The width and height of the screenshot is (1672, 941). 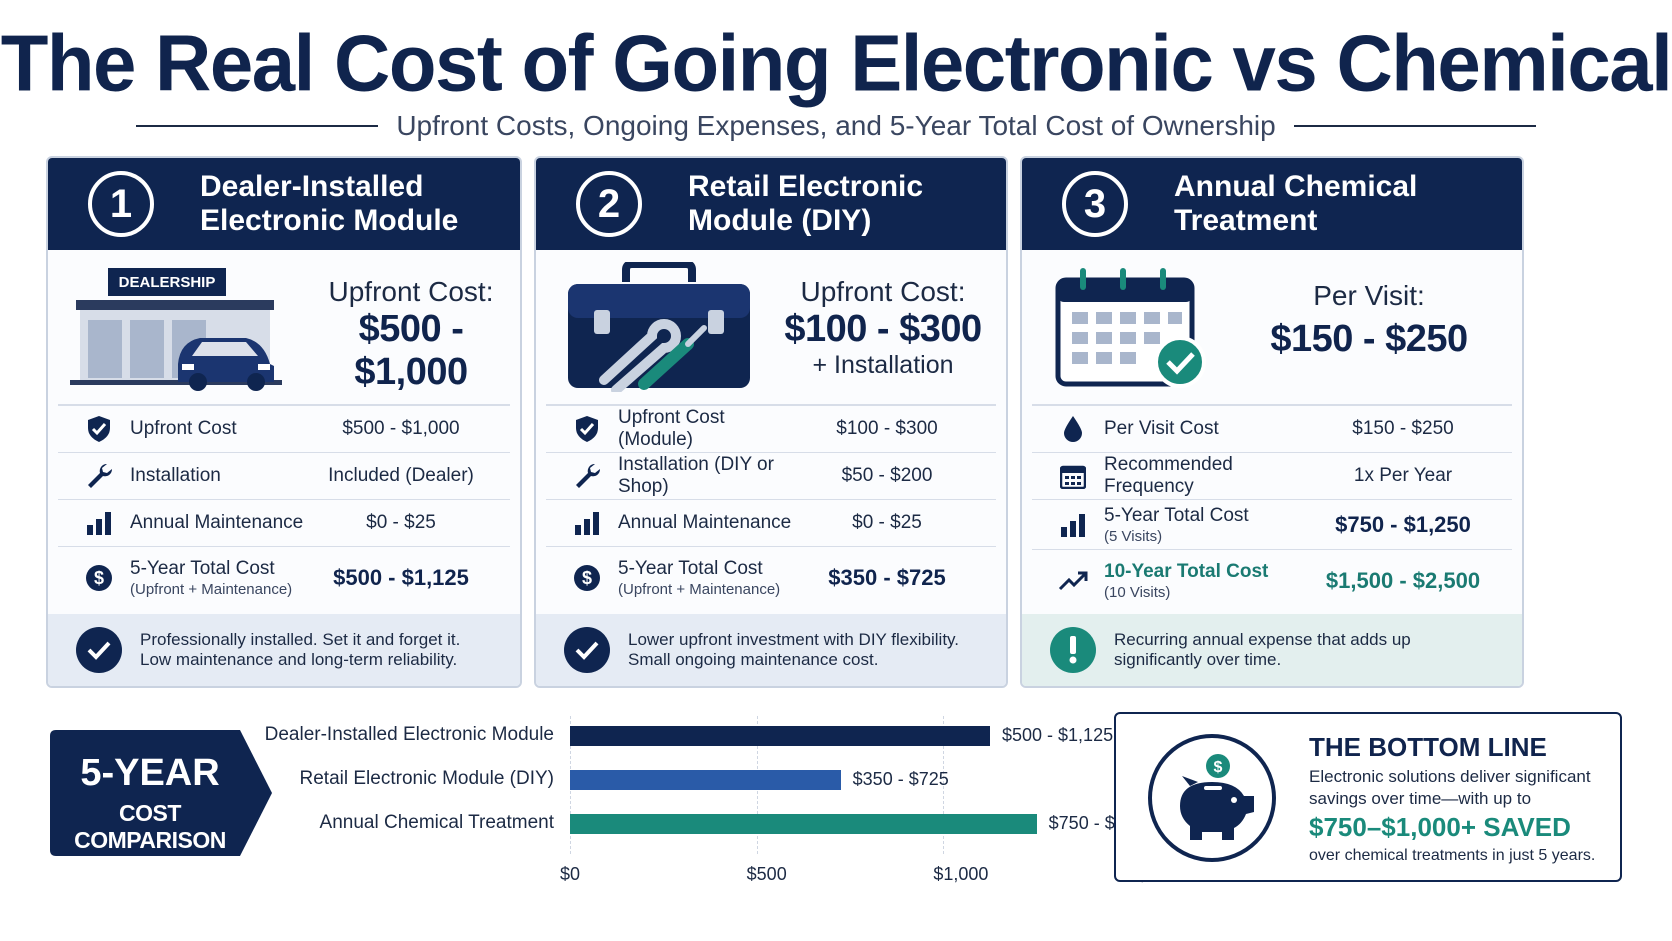 I want to click on row-value: $350 - $725, so click(x=887, y=577).